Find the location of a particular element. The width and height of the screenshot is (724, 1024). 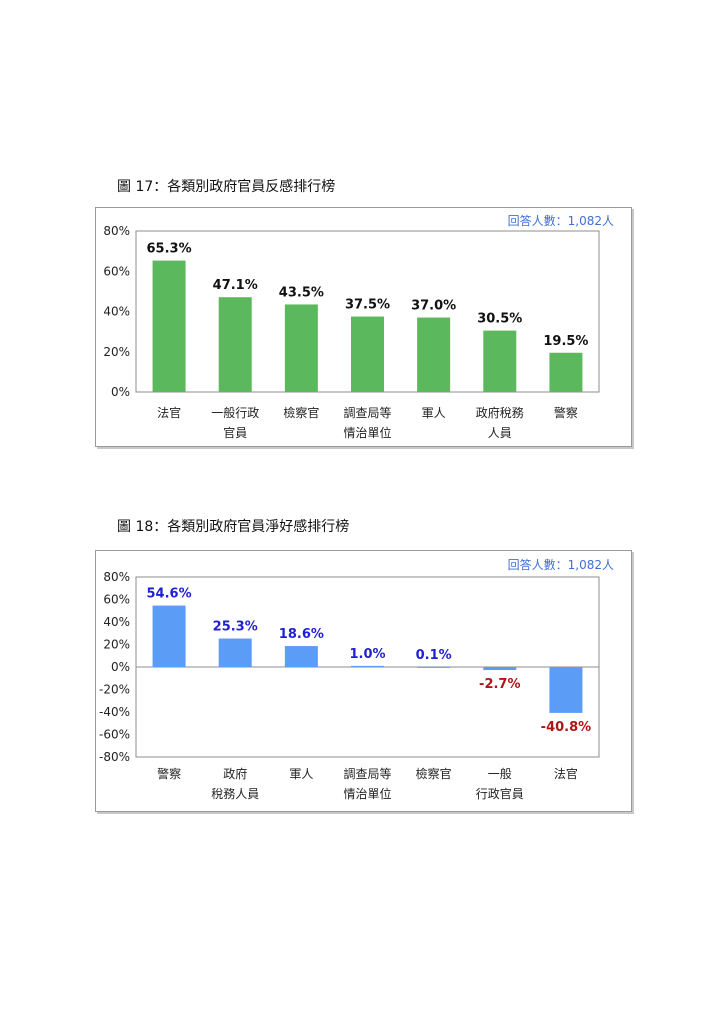

category-label-6: 警察 is located at coordinates (566, 412).